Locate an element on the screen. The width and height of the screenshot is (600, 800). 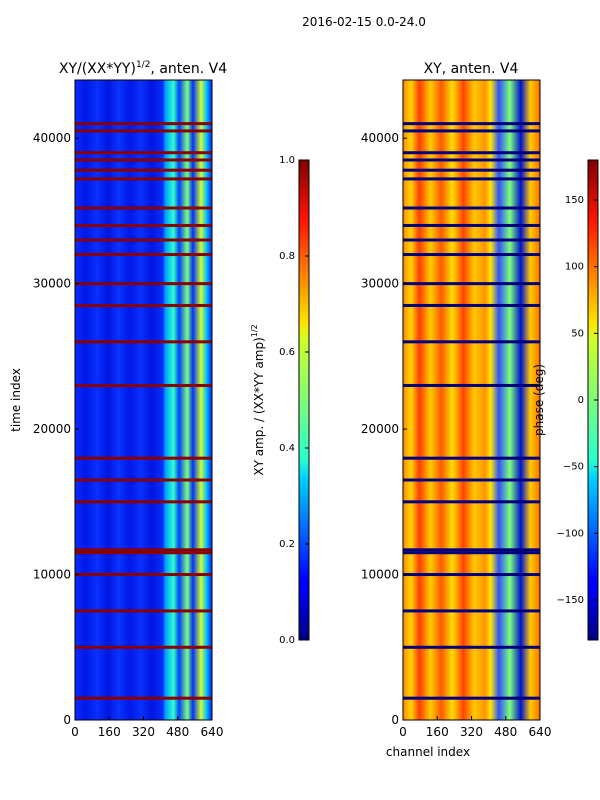
amplitude-x-tick-label: 160 is located at coordinates (109, 732).